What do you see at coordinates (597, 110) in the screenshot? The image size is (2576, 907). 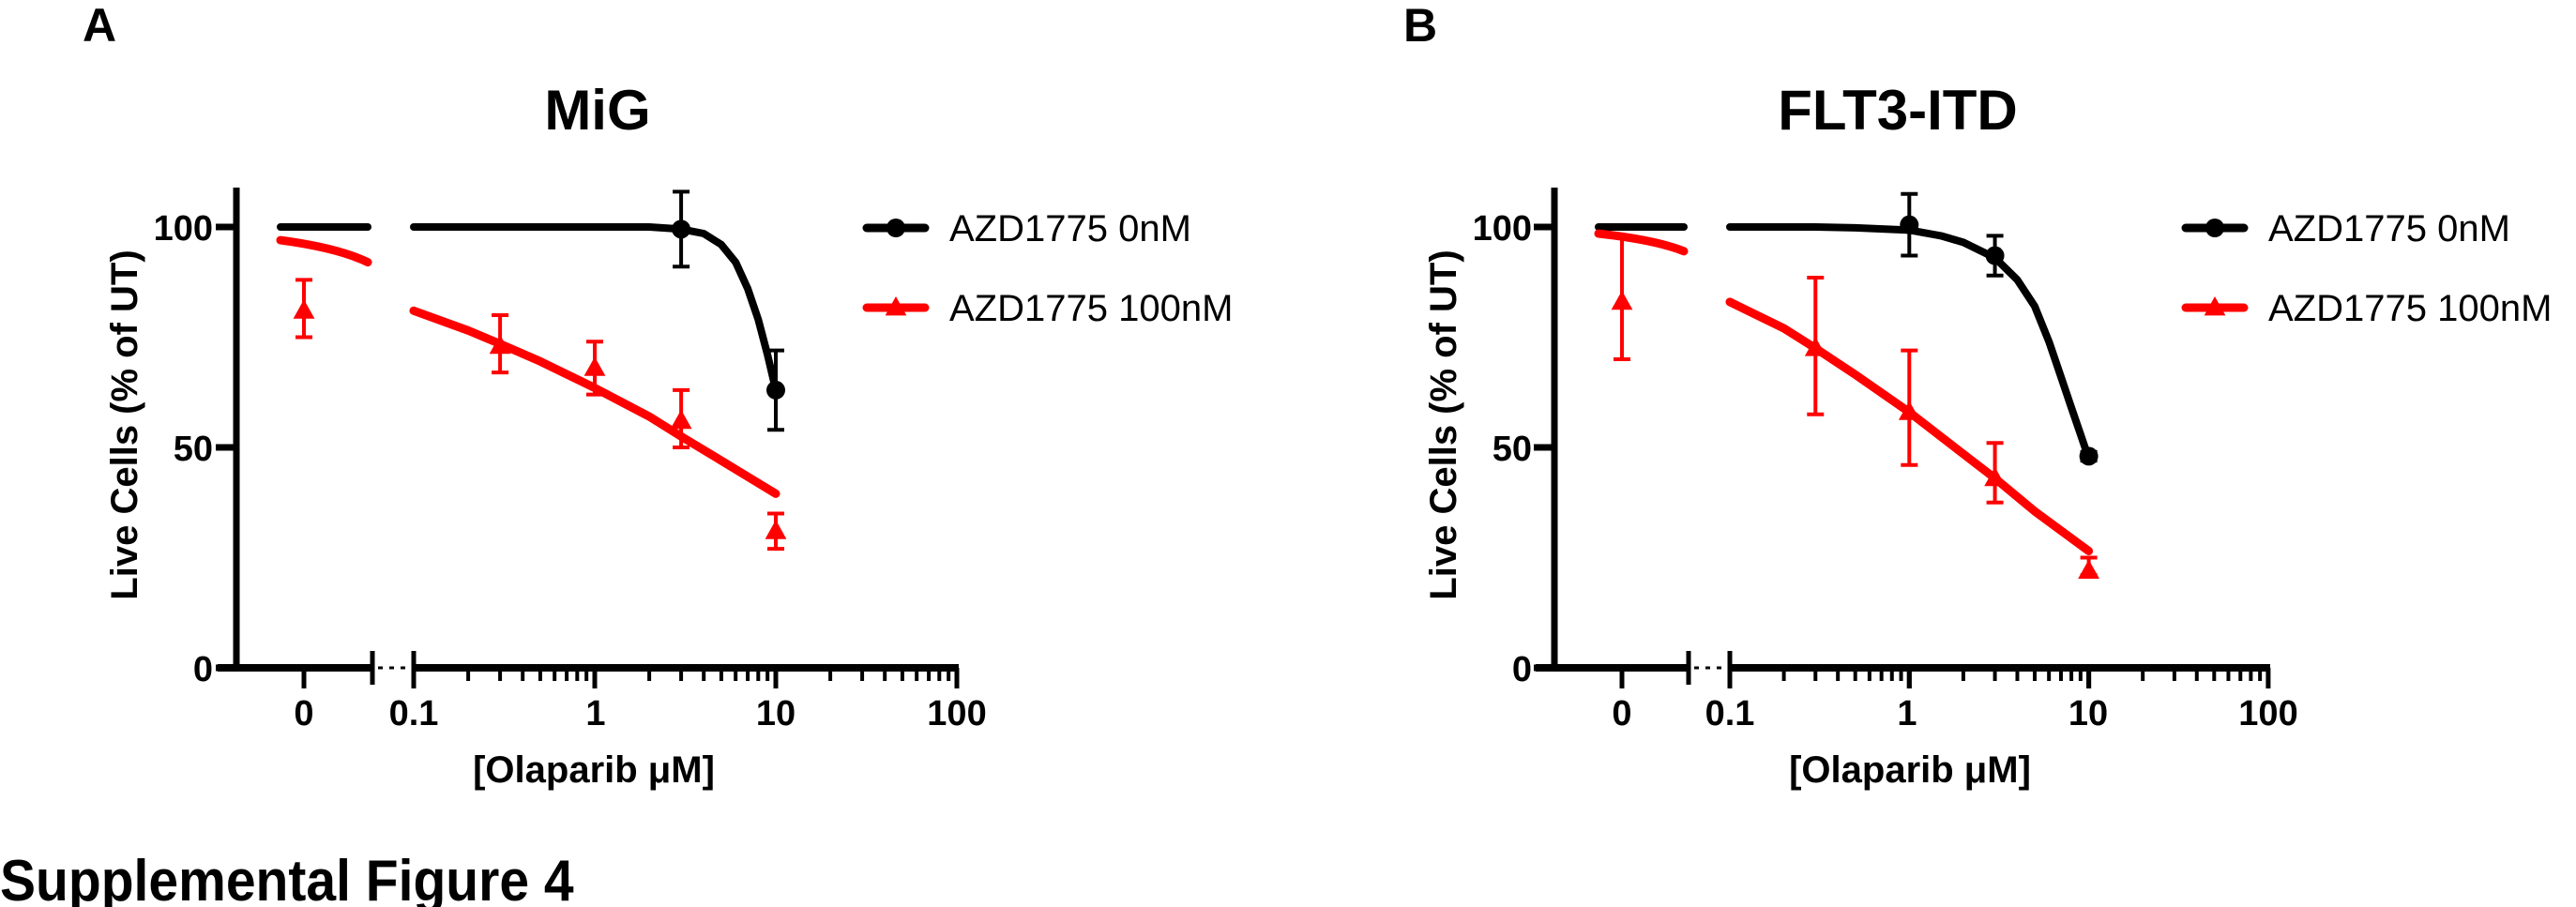 I see `panel-title: MiG` at bounding box center [597, 110].